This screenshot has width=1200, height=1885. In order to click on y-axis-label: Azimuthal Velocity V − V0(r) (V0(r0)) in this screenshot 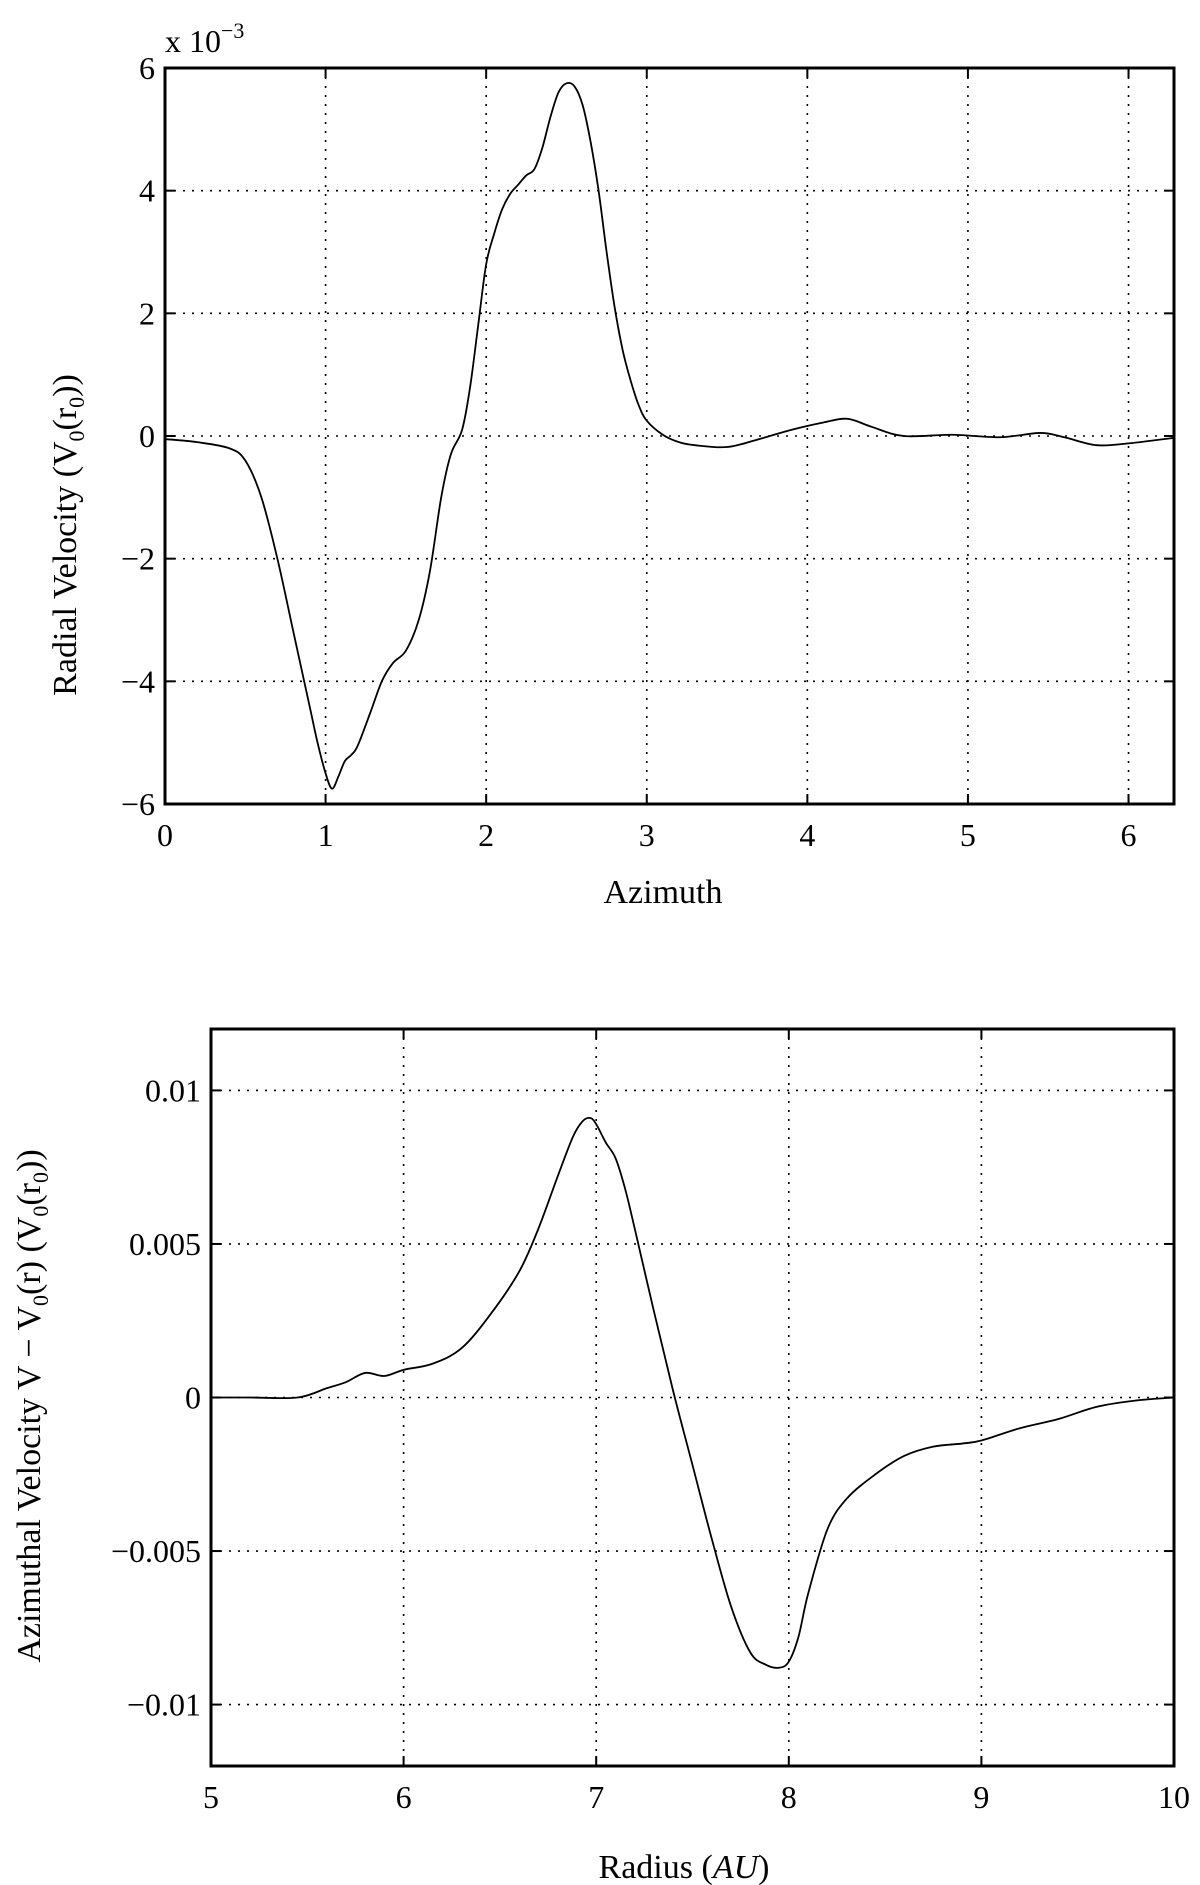, I will do `click(32, 1405)`.